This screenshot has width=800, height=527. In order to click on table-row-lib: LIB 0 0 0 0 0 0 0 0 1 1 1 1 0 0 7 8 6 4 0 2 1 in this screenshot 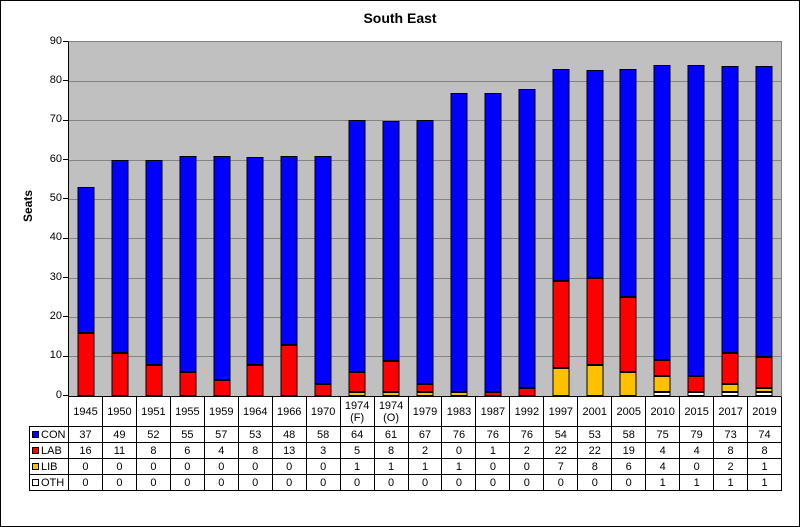, I will do `click(406, 467)`.